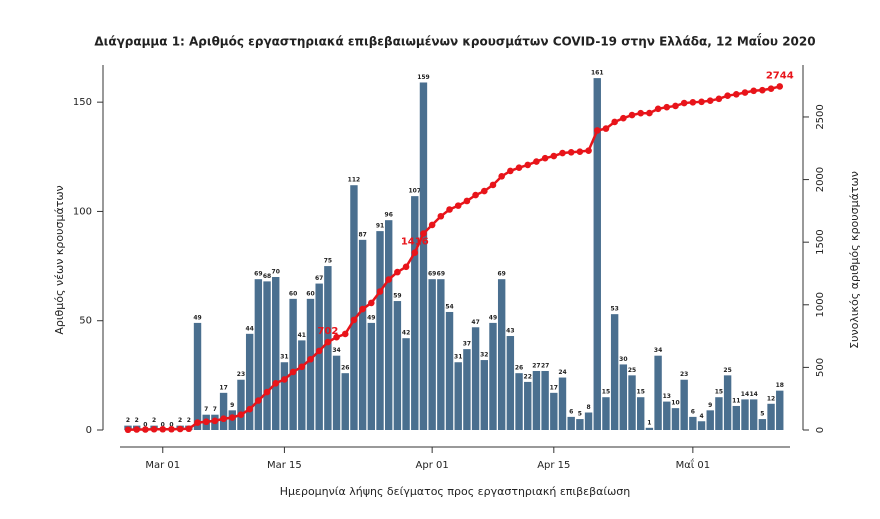 The image size is (880, 519). What do you see at coordinates (389, 215) in the screenshot?
I see `bar-label: 96` at bounding box center [389, 215].